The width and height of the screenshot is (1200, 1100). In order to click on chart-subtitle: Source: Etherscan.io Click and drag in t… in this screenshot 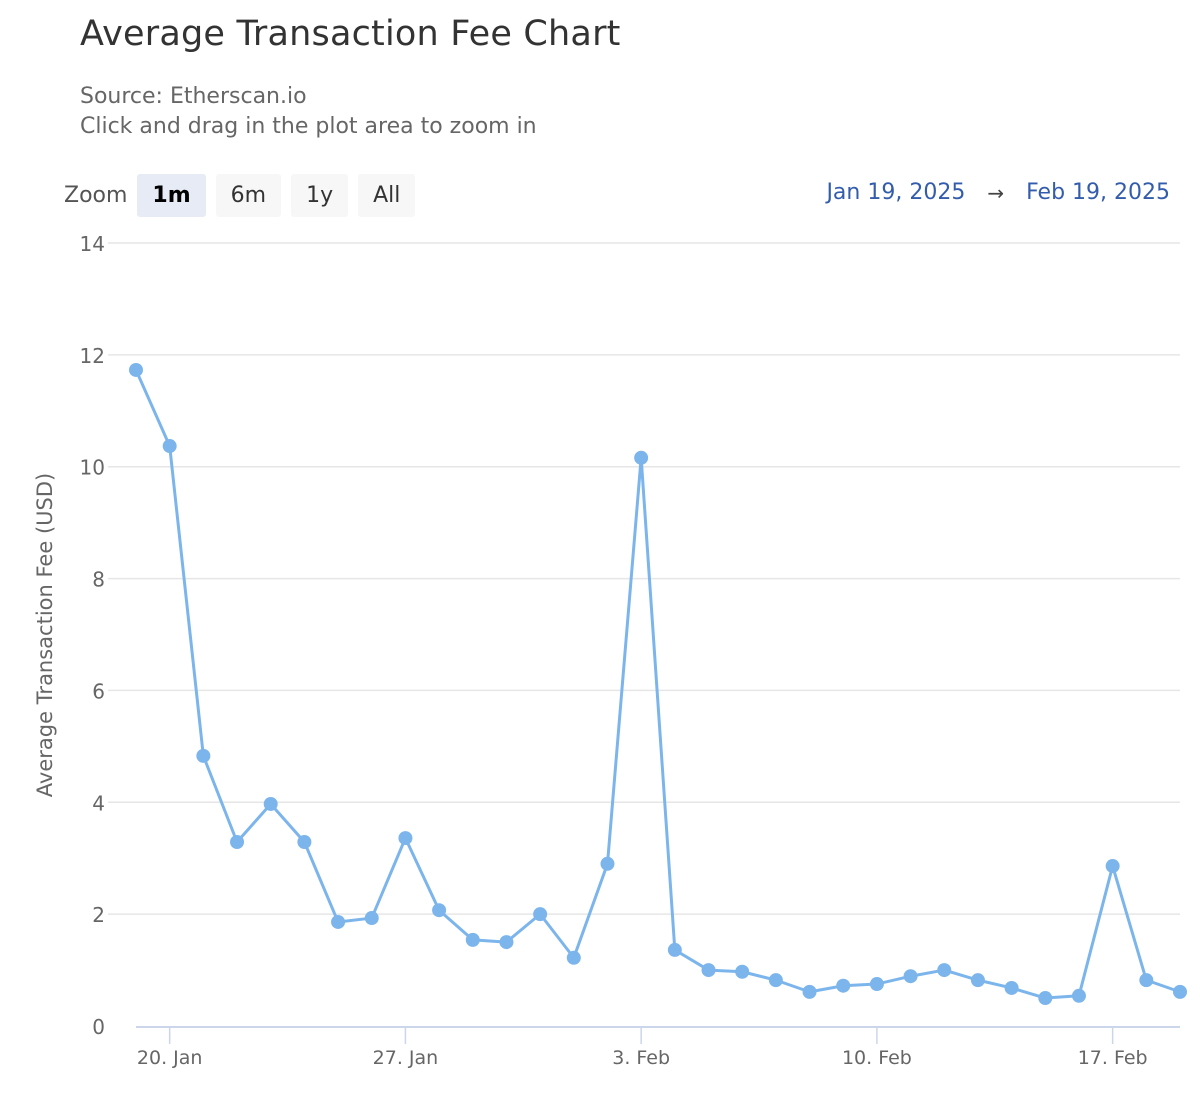, I will do `click(308, 112)`.